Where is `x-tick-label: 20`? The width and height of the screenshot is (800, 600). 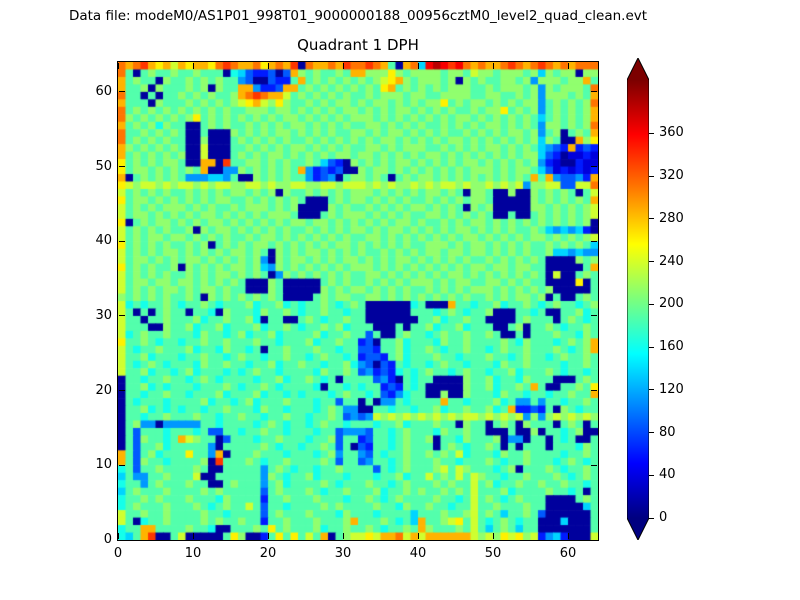
x-tick-label: 20 is located at coordinates (268, 553).